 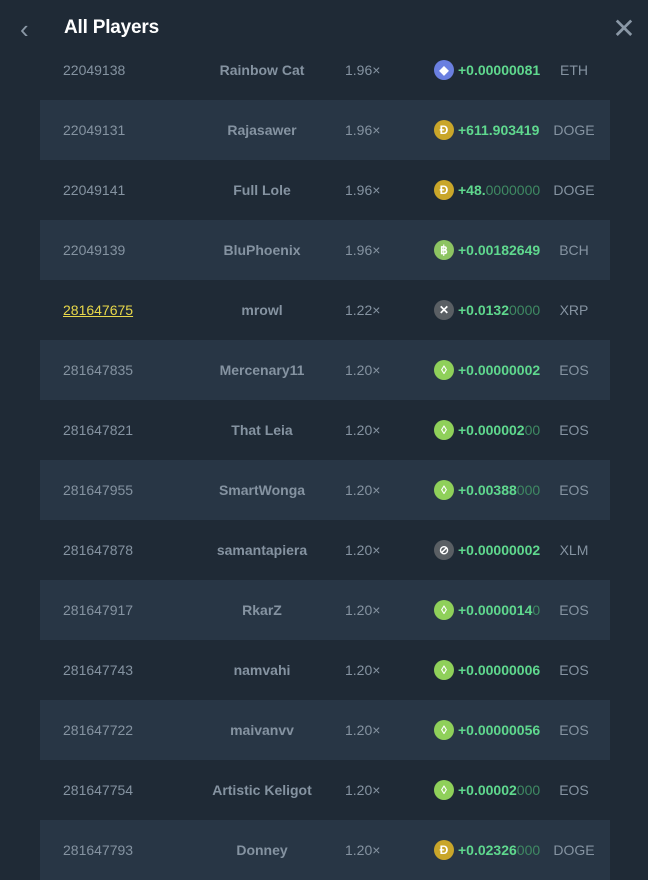 What do you see at coordinates (324, 28) in the screenshot?
I see `header: ‹ All Players ✕` at bounding box center [324, 28].